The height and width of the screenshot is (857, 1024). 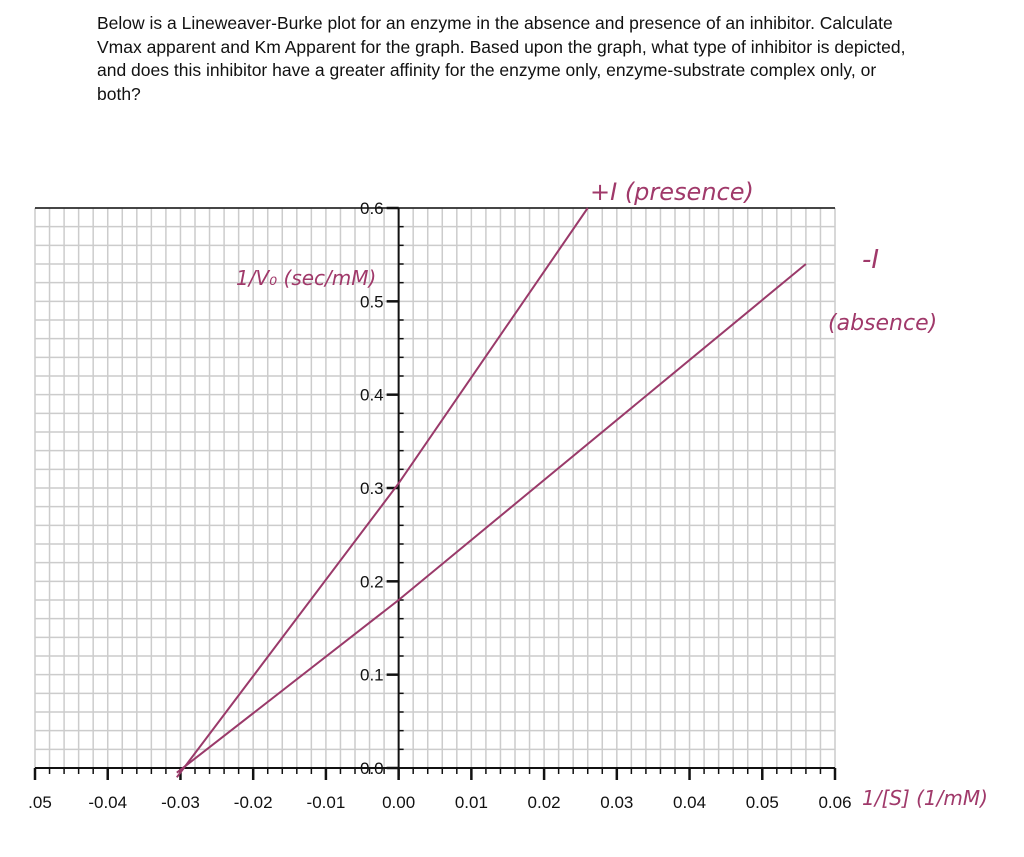 I want to click on annotation-y-label: 1/V₀ (sec/mM), so click(x=306, y=278).